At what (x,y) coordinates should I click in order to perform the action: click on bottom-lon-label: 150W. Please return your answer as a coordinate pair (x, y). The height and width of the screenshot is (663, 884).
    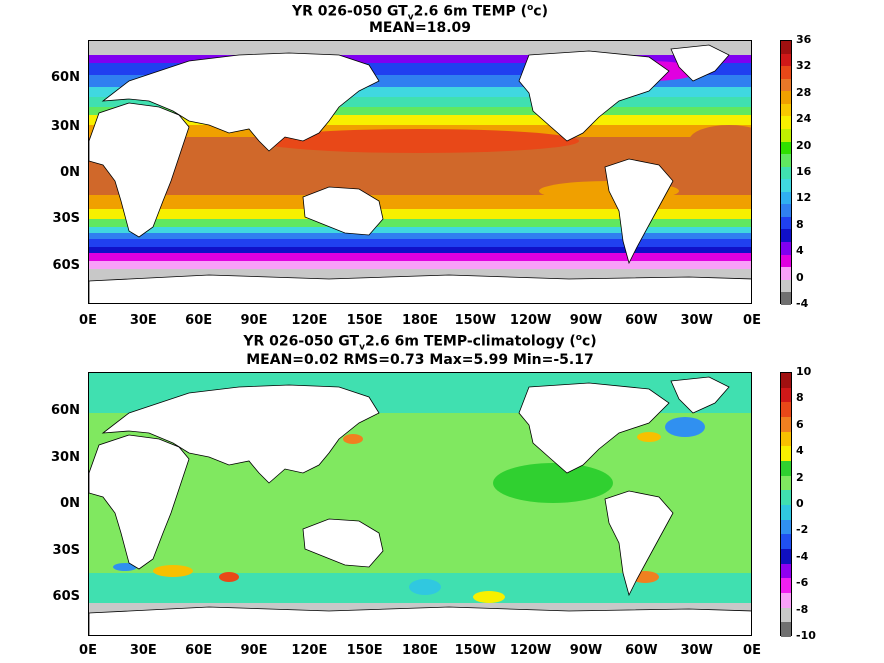
    Looking at the image, I should click on (475, 650).